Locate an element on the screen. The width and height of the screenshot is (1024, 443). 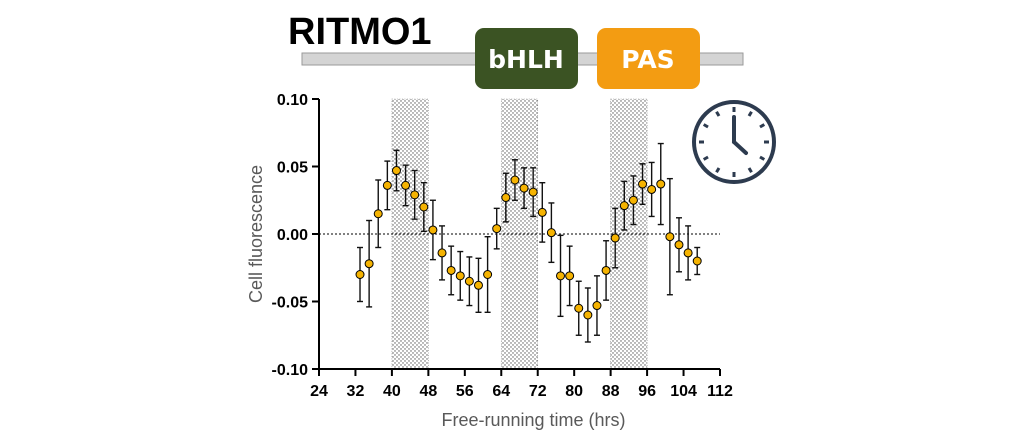
x-tick-label: 64 is located at coordinates (501, 391).